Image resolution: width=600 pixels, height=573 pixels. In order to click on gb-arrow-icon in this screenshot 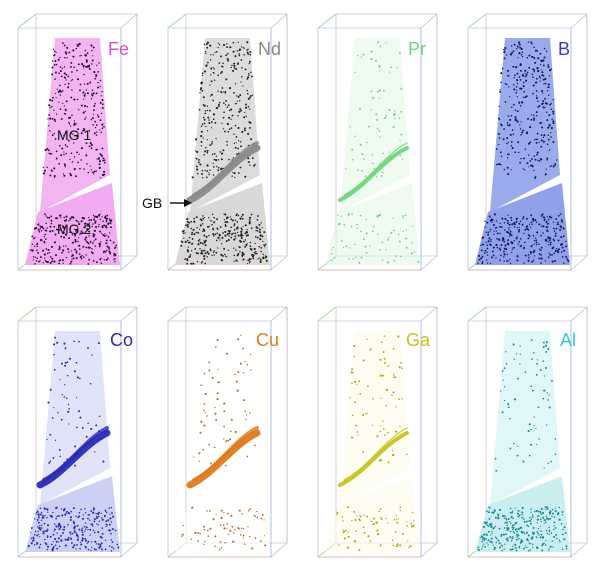, I will do `click(181, 203)`.